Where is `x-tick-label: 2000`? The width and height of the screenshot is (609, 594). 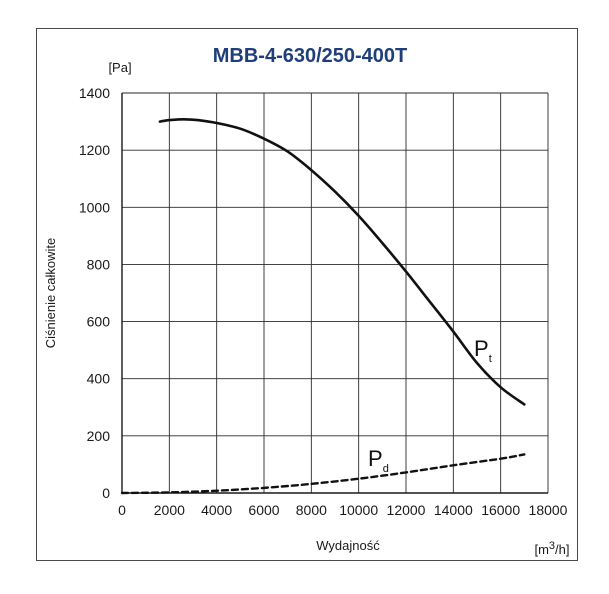
x-tick-label: 2000 is located at coordinates (169, 510).